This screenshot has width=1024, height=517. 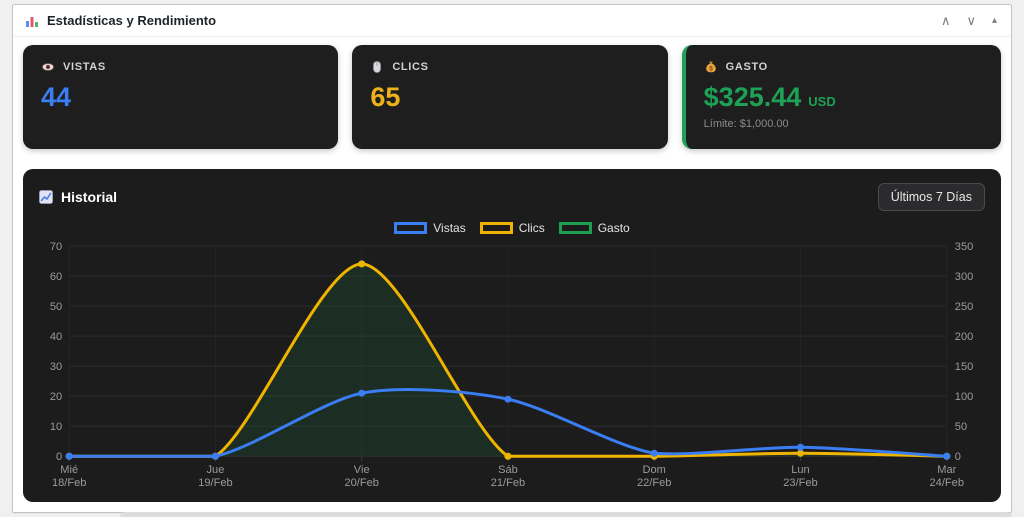 What do you see at coordinates (181, 97) in the screenshot?
I see `vistas-card: VISTAS 44` at bounding box center [181, 97].